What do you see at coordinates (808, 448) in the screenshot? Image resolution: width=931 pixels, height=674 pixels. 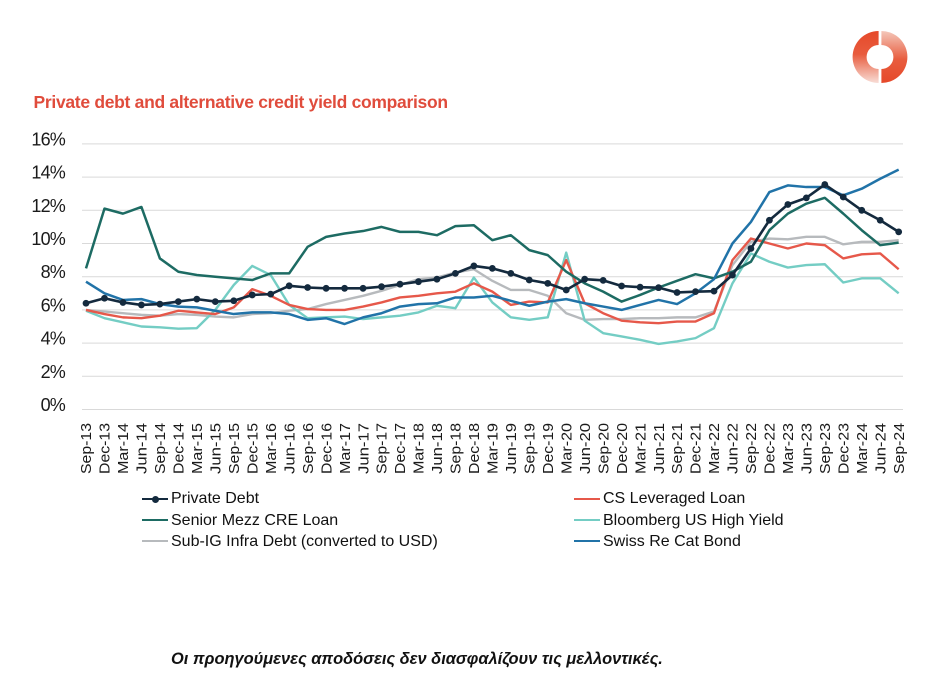 I see `svg-text: Jun-23` at bounding box center [808, 448].